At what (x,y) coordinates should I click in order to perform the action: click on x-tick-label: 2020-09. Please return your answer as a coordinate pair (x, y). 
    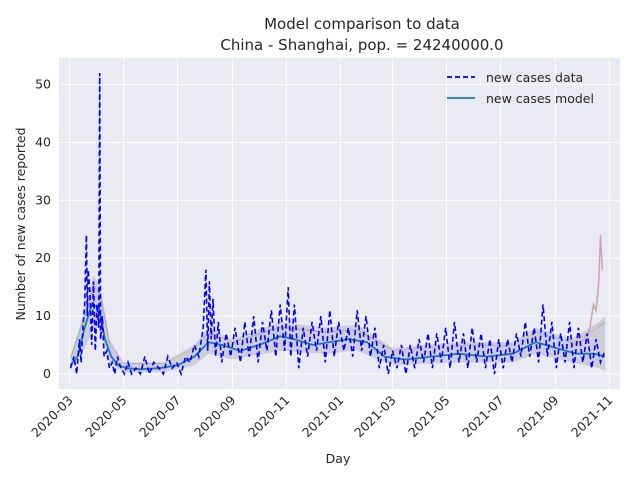
    Looking at the image, I should click on (215, 416).